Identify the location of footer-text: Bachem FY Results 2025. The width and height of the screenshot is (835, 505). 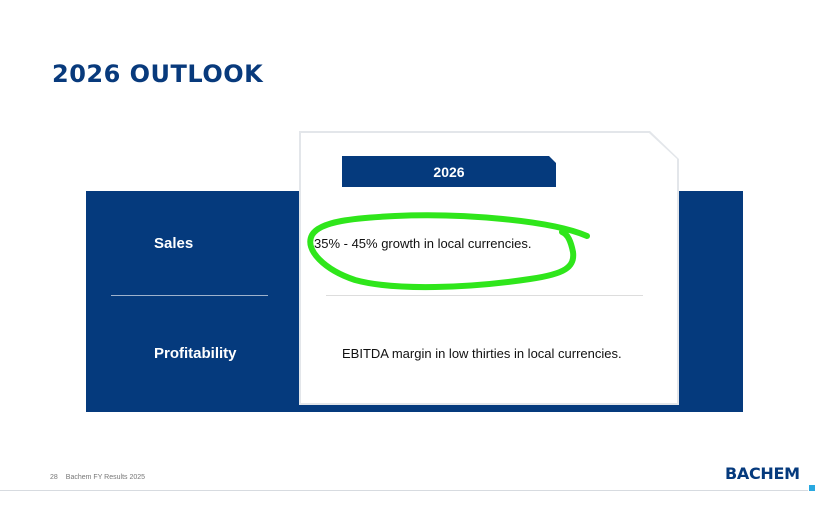
(105, 477).